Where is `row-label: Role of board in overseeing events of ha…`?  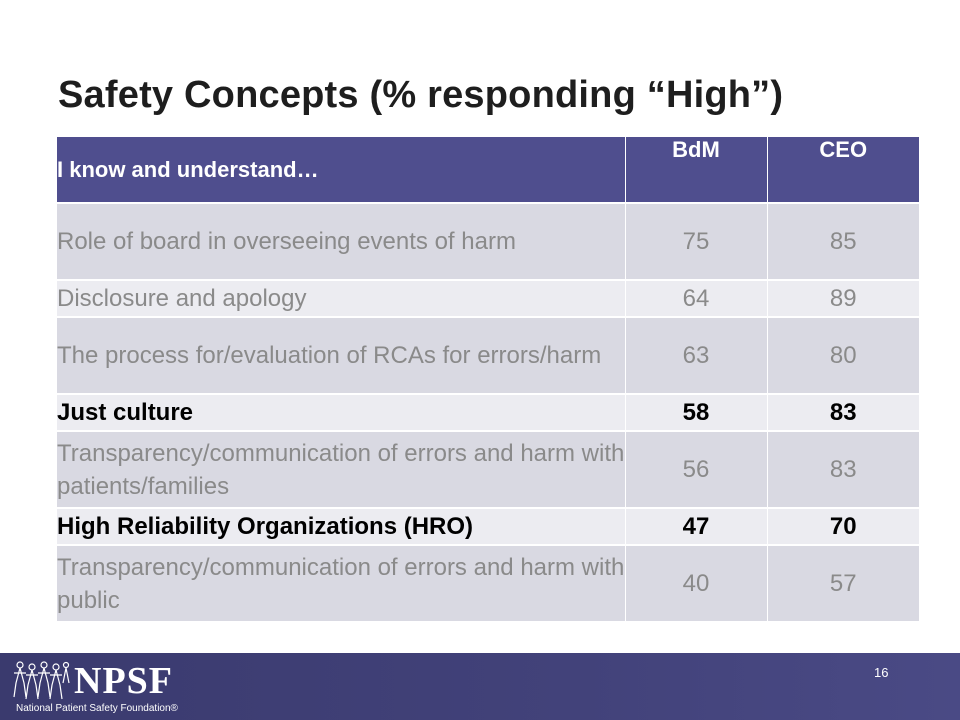
row-label: Role of board in overseeing events of ha… is located at coordinates (341, 242).